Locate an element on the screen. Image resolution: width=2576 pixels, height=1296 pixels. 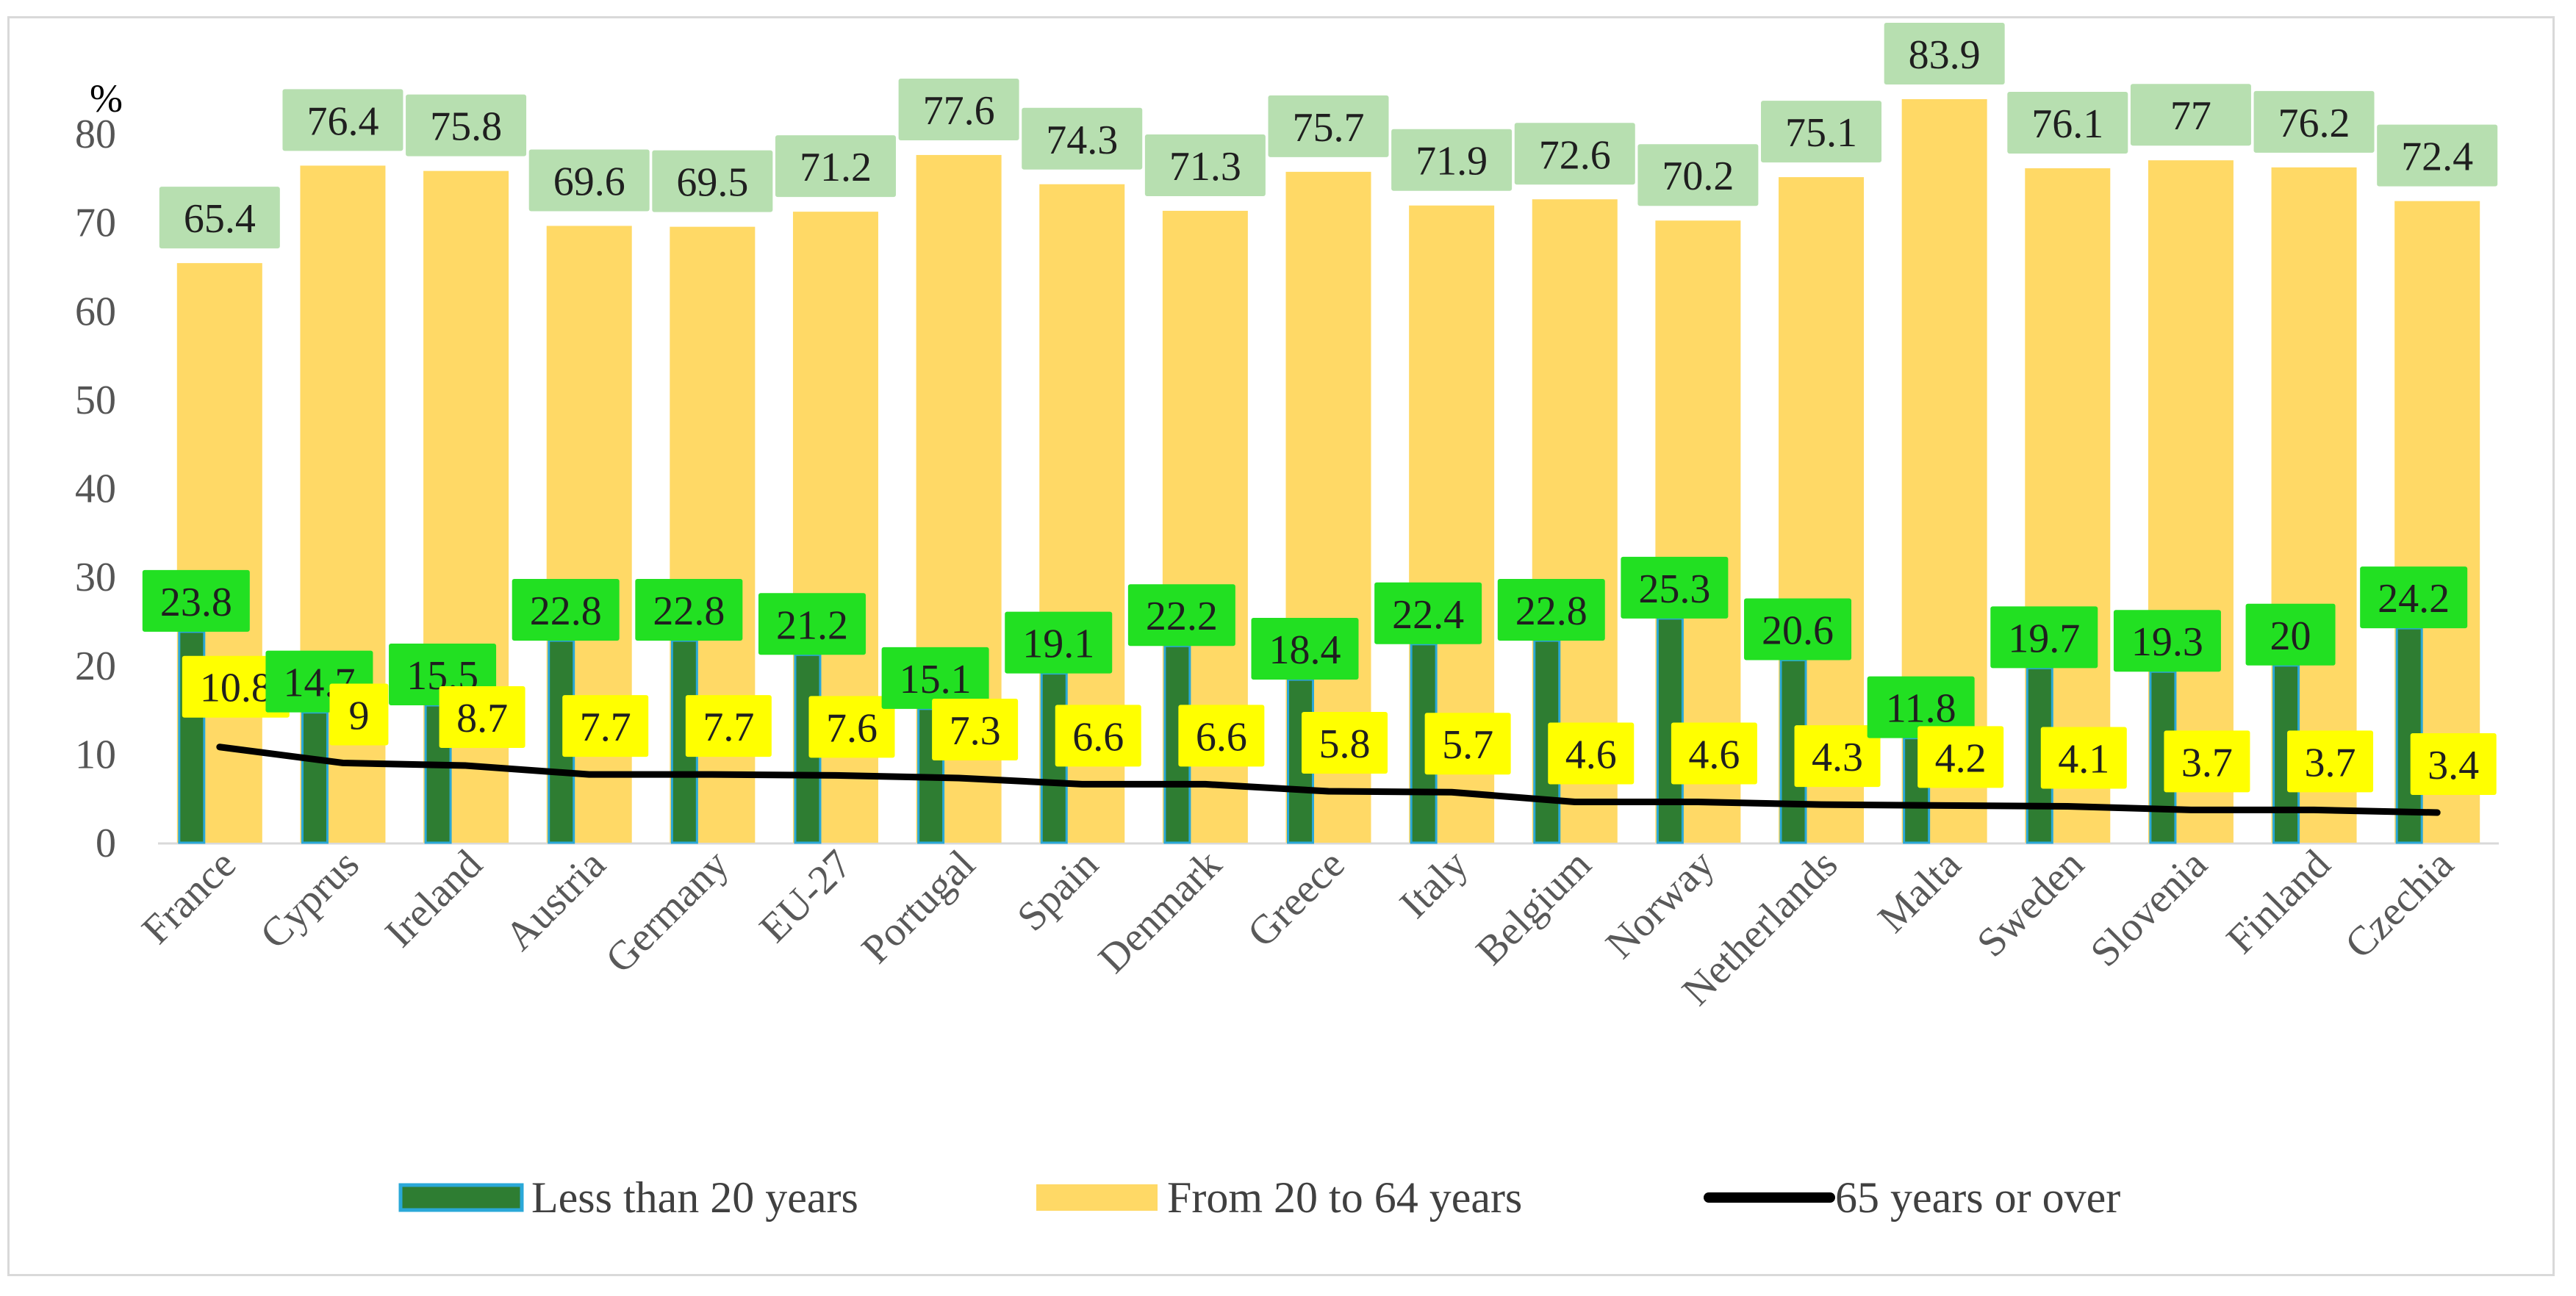
y-tick-label: 50 is located at coordinates (95, 400).